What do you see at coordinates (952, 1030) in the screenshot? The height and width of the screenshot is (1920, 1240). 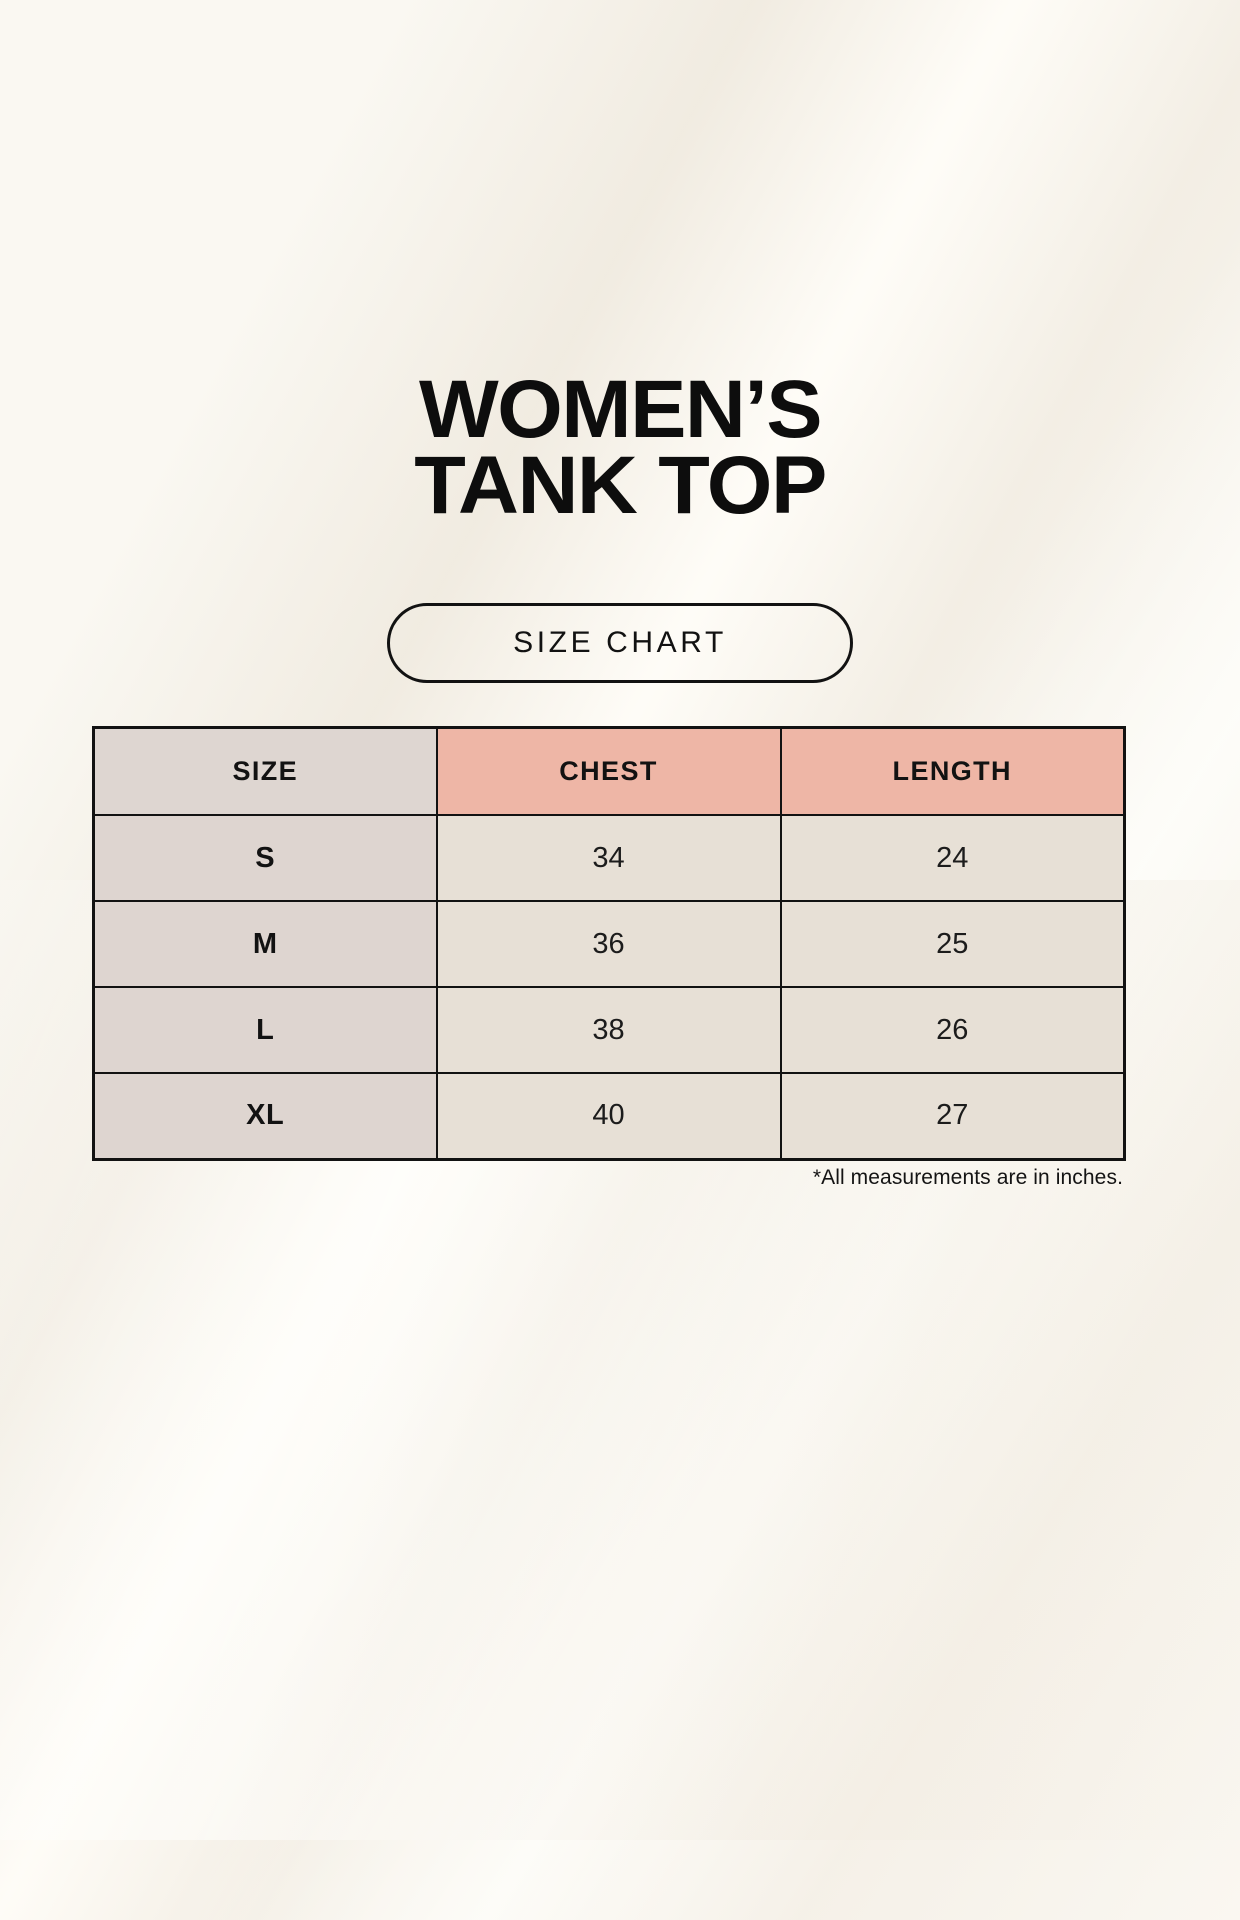 I see `cell-length: 26` at bounding box center [952, 1030].